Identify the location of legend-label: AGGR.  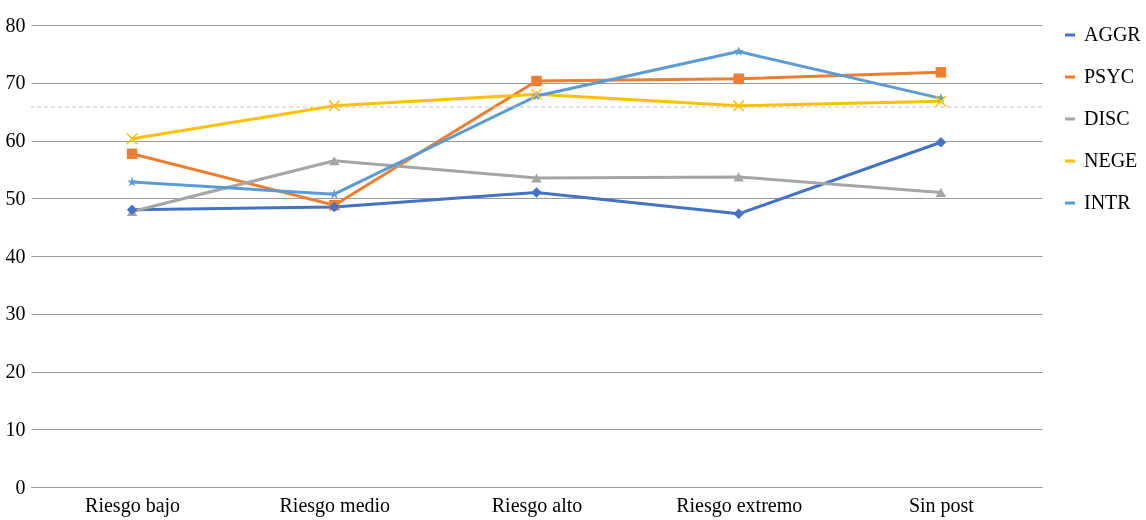
(1113, 34).